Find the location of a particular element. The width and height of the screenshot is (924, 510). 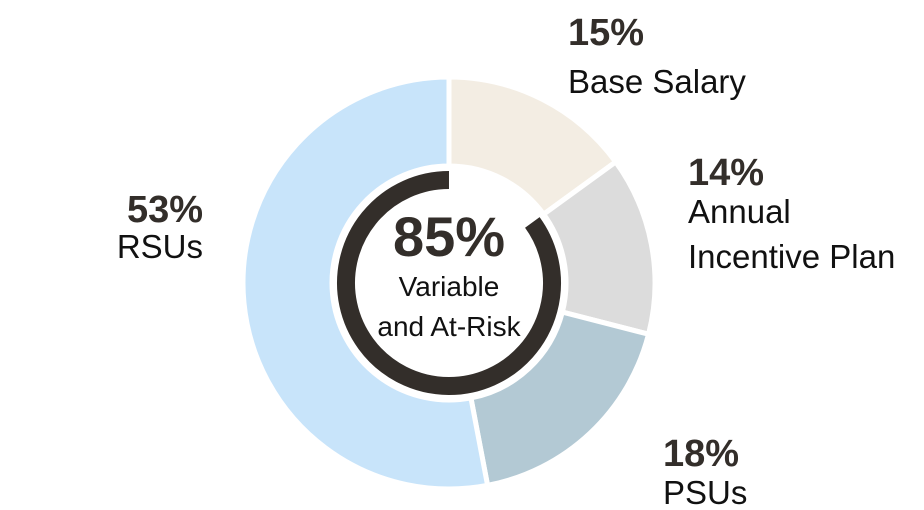

slice-category-label: Base Salary is located at coordinates (657, 81).